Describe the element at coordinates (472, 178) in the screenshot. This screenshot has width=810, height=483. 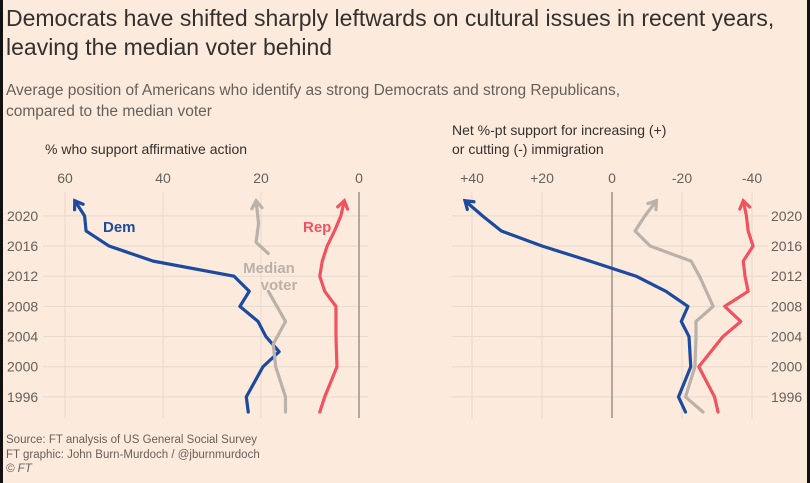
I see `x-tick-label: +40` at that location.